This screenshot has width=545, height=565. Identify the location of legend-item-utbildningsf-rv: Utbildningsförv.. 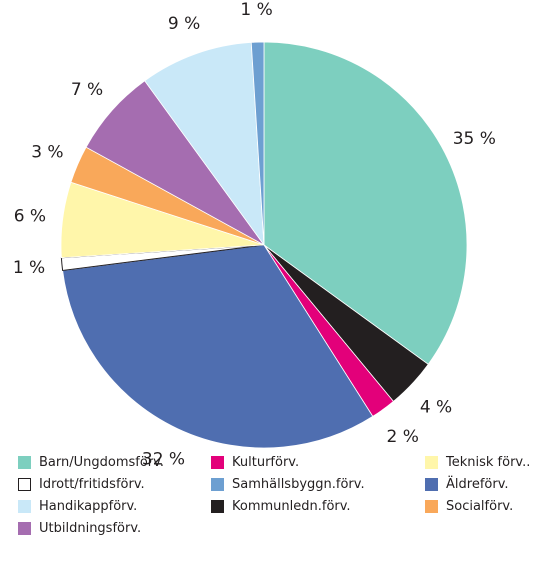
(79, 528).